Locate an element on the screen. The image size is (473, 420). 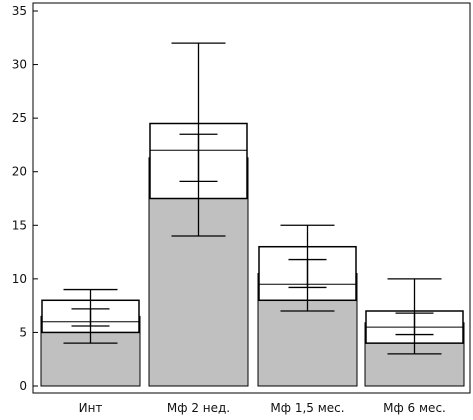
x-tick-label-2: Мф 1,5 мес. is located at coordinates (307, 408).